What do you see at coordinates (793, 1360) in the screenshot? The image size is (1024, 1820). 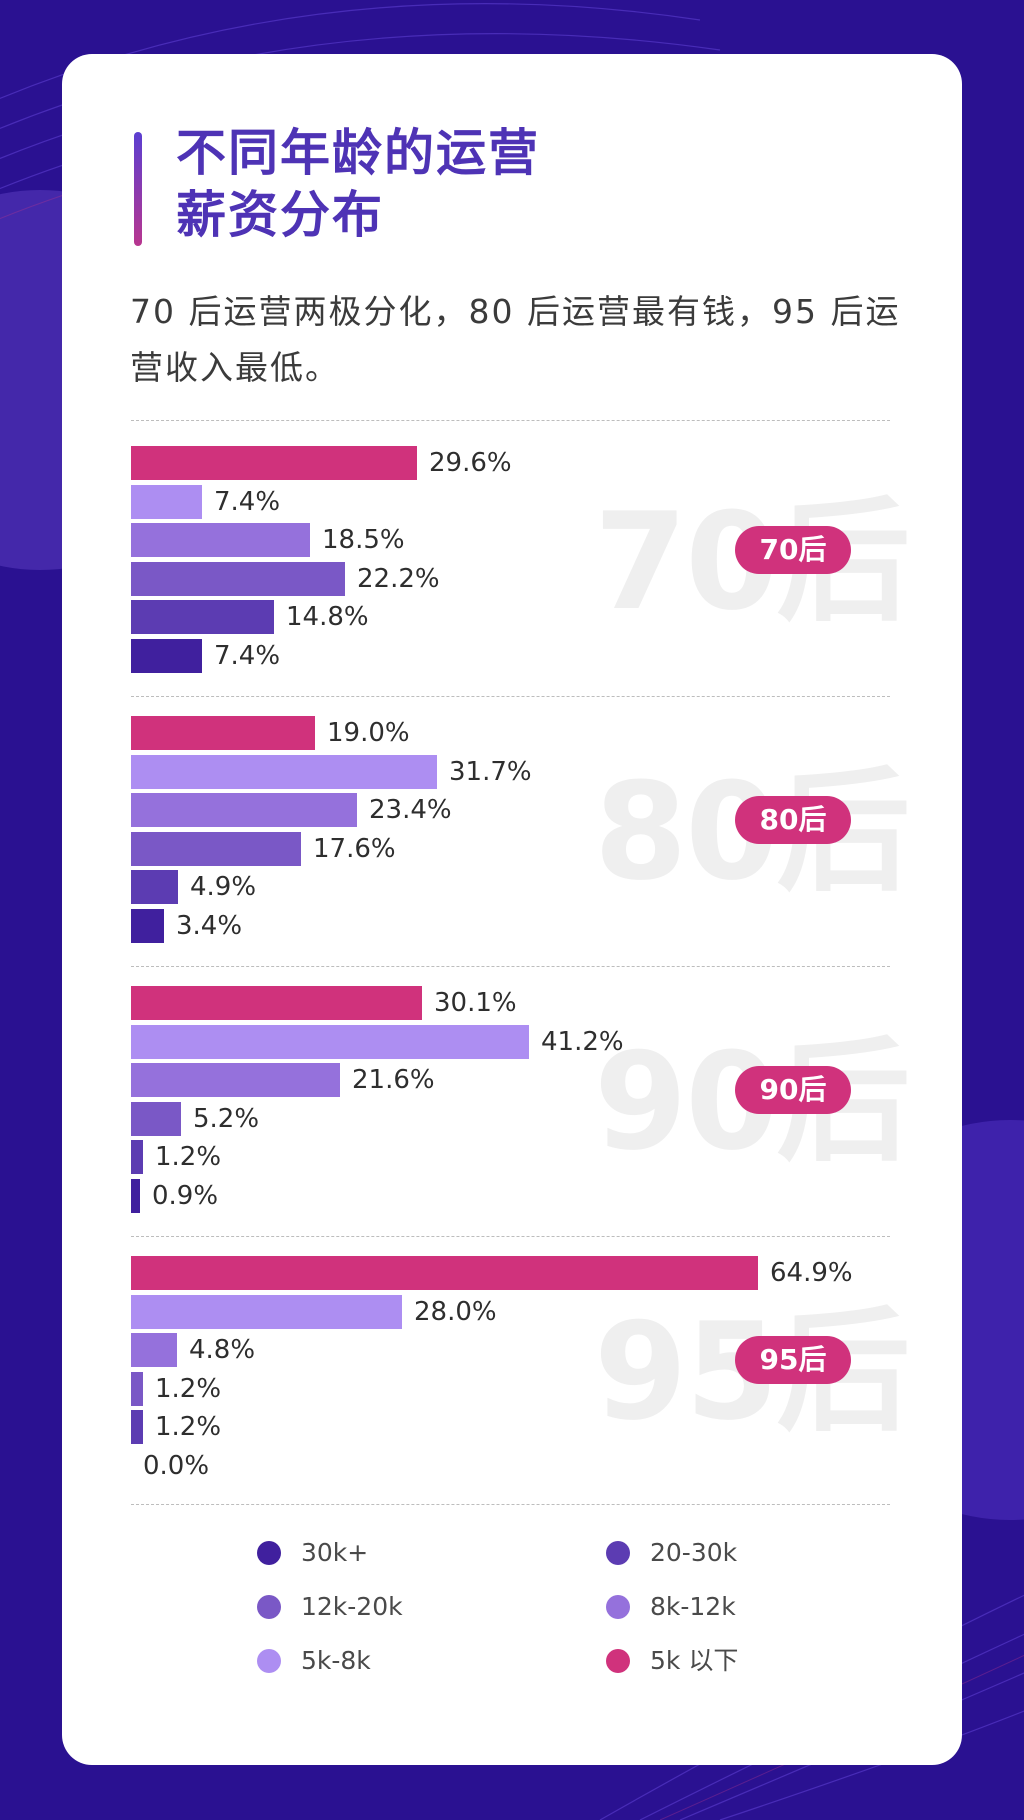 I see `age-group-badge: 95后` at bounding box center [793, 1360].